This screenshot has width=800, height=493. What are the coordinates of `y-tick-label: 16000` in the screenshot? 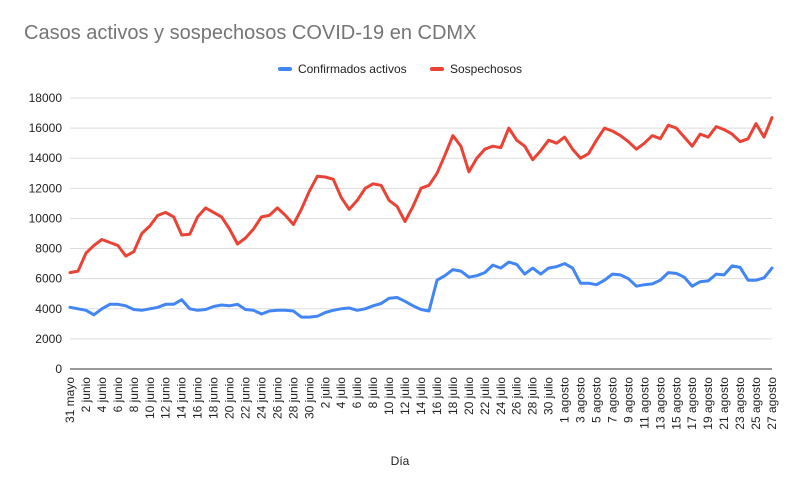 It's located at (46, 128).